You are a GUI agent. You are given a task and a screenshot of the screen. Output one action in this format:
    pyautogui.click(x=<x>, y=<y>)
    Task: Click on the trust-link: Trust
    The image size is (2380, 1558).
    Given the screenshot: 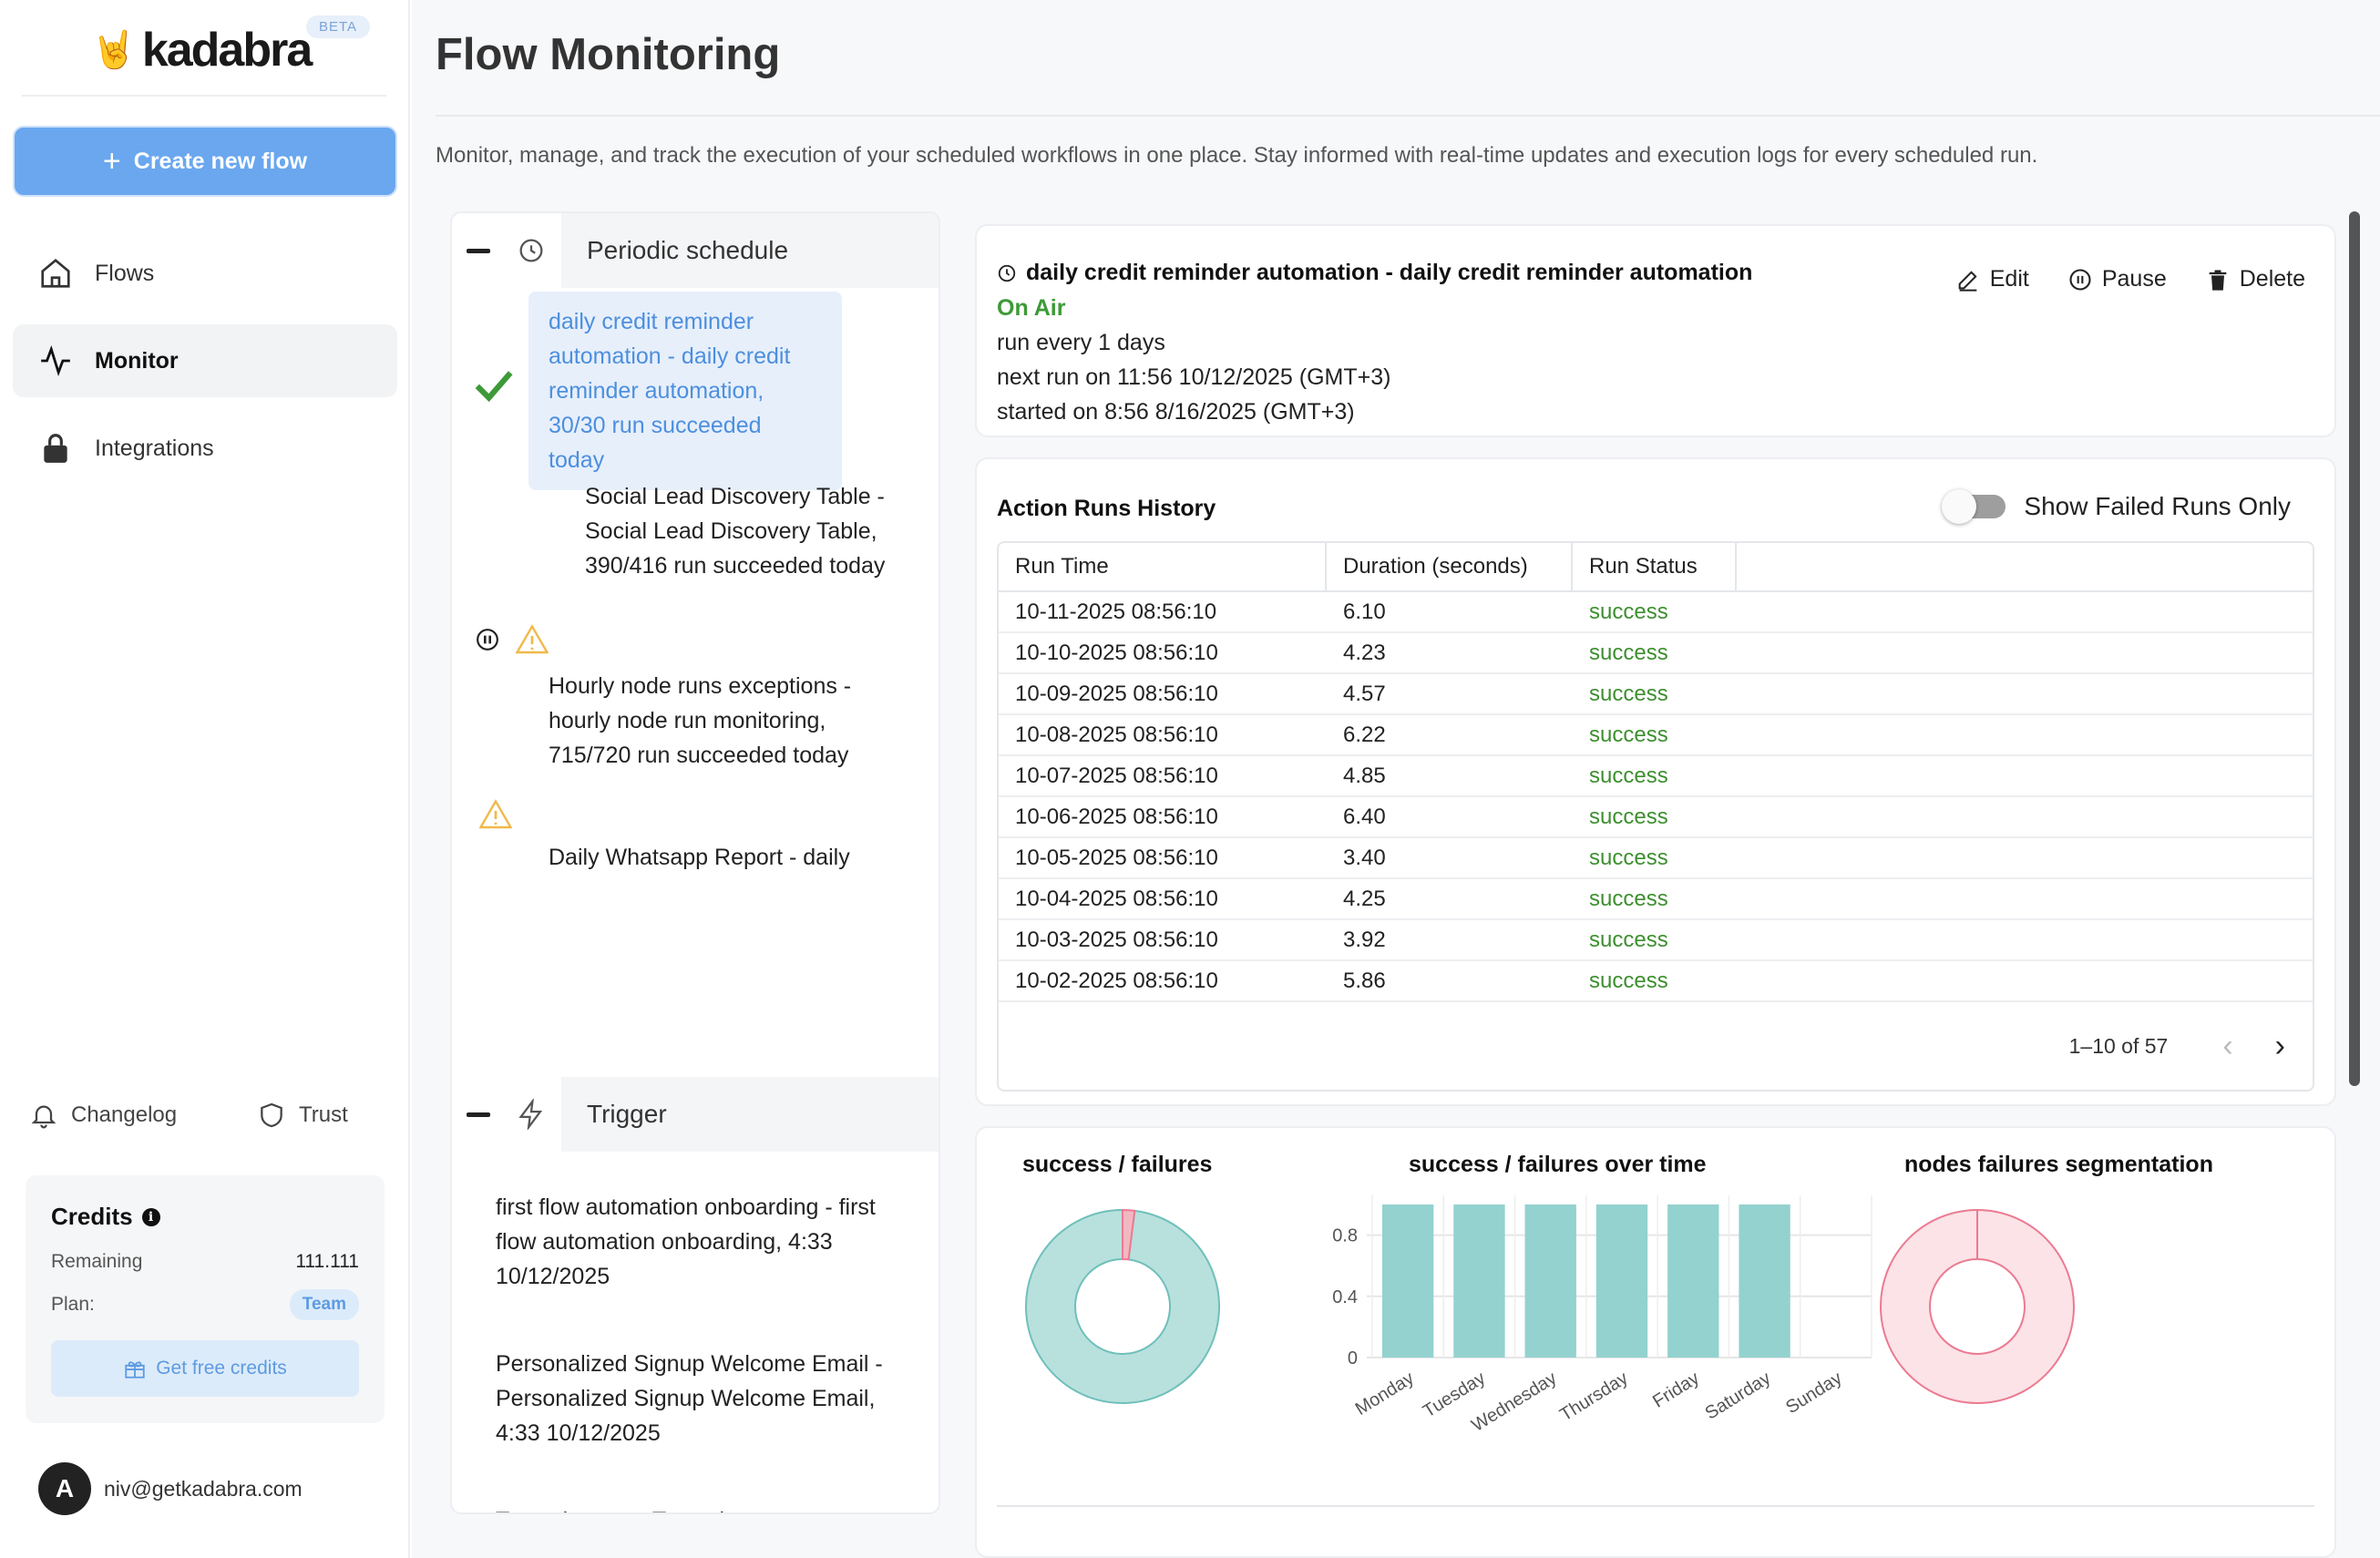 What is the action you would take?
    pyautogui.click(x=302, y=1116)
    